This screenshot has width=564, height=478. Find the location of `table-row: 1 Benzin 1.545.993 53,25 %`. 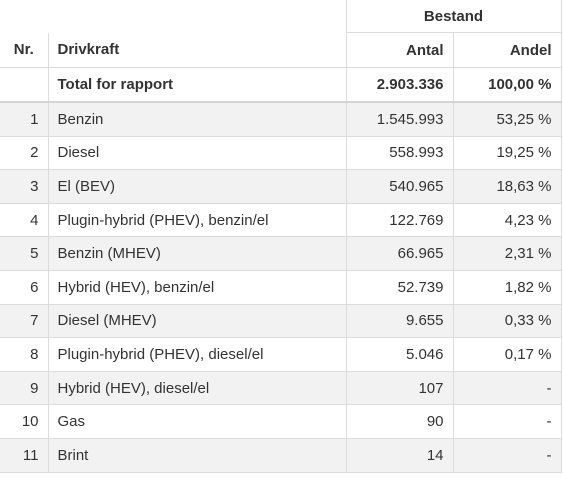

table-row: 1 Benzin 1.545.993 53,25 % is located at coordinates (281, 119).